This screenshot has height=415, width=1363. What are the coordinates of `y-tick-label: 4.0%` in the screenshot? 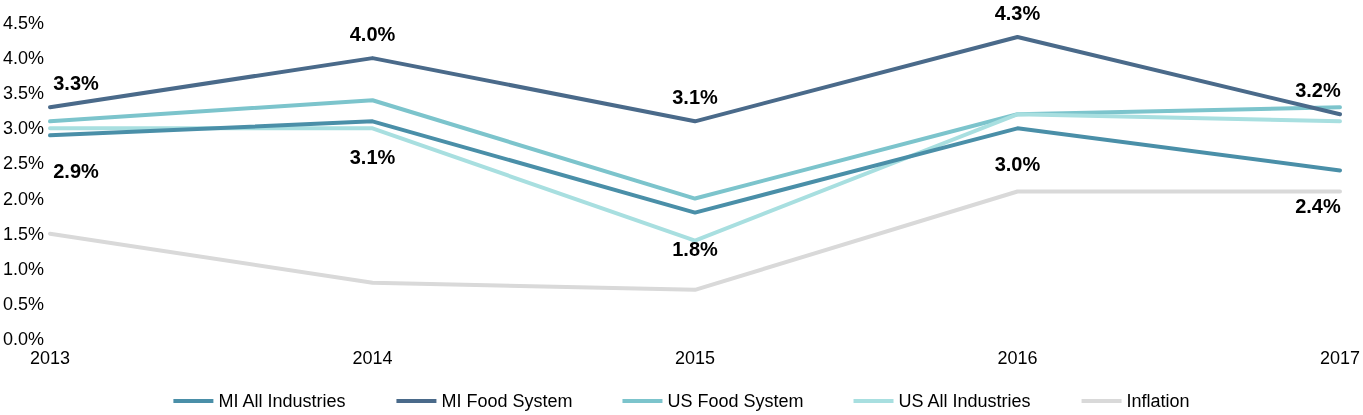 It's located at (24, 58).